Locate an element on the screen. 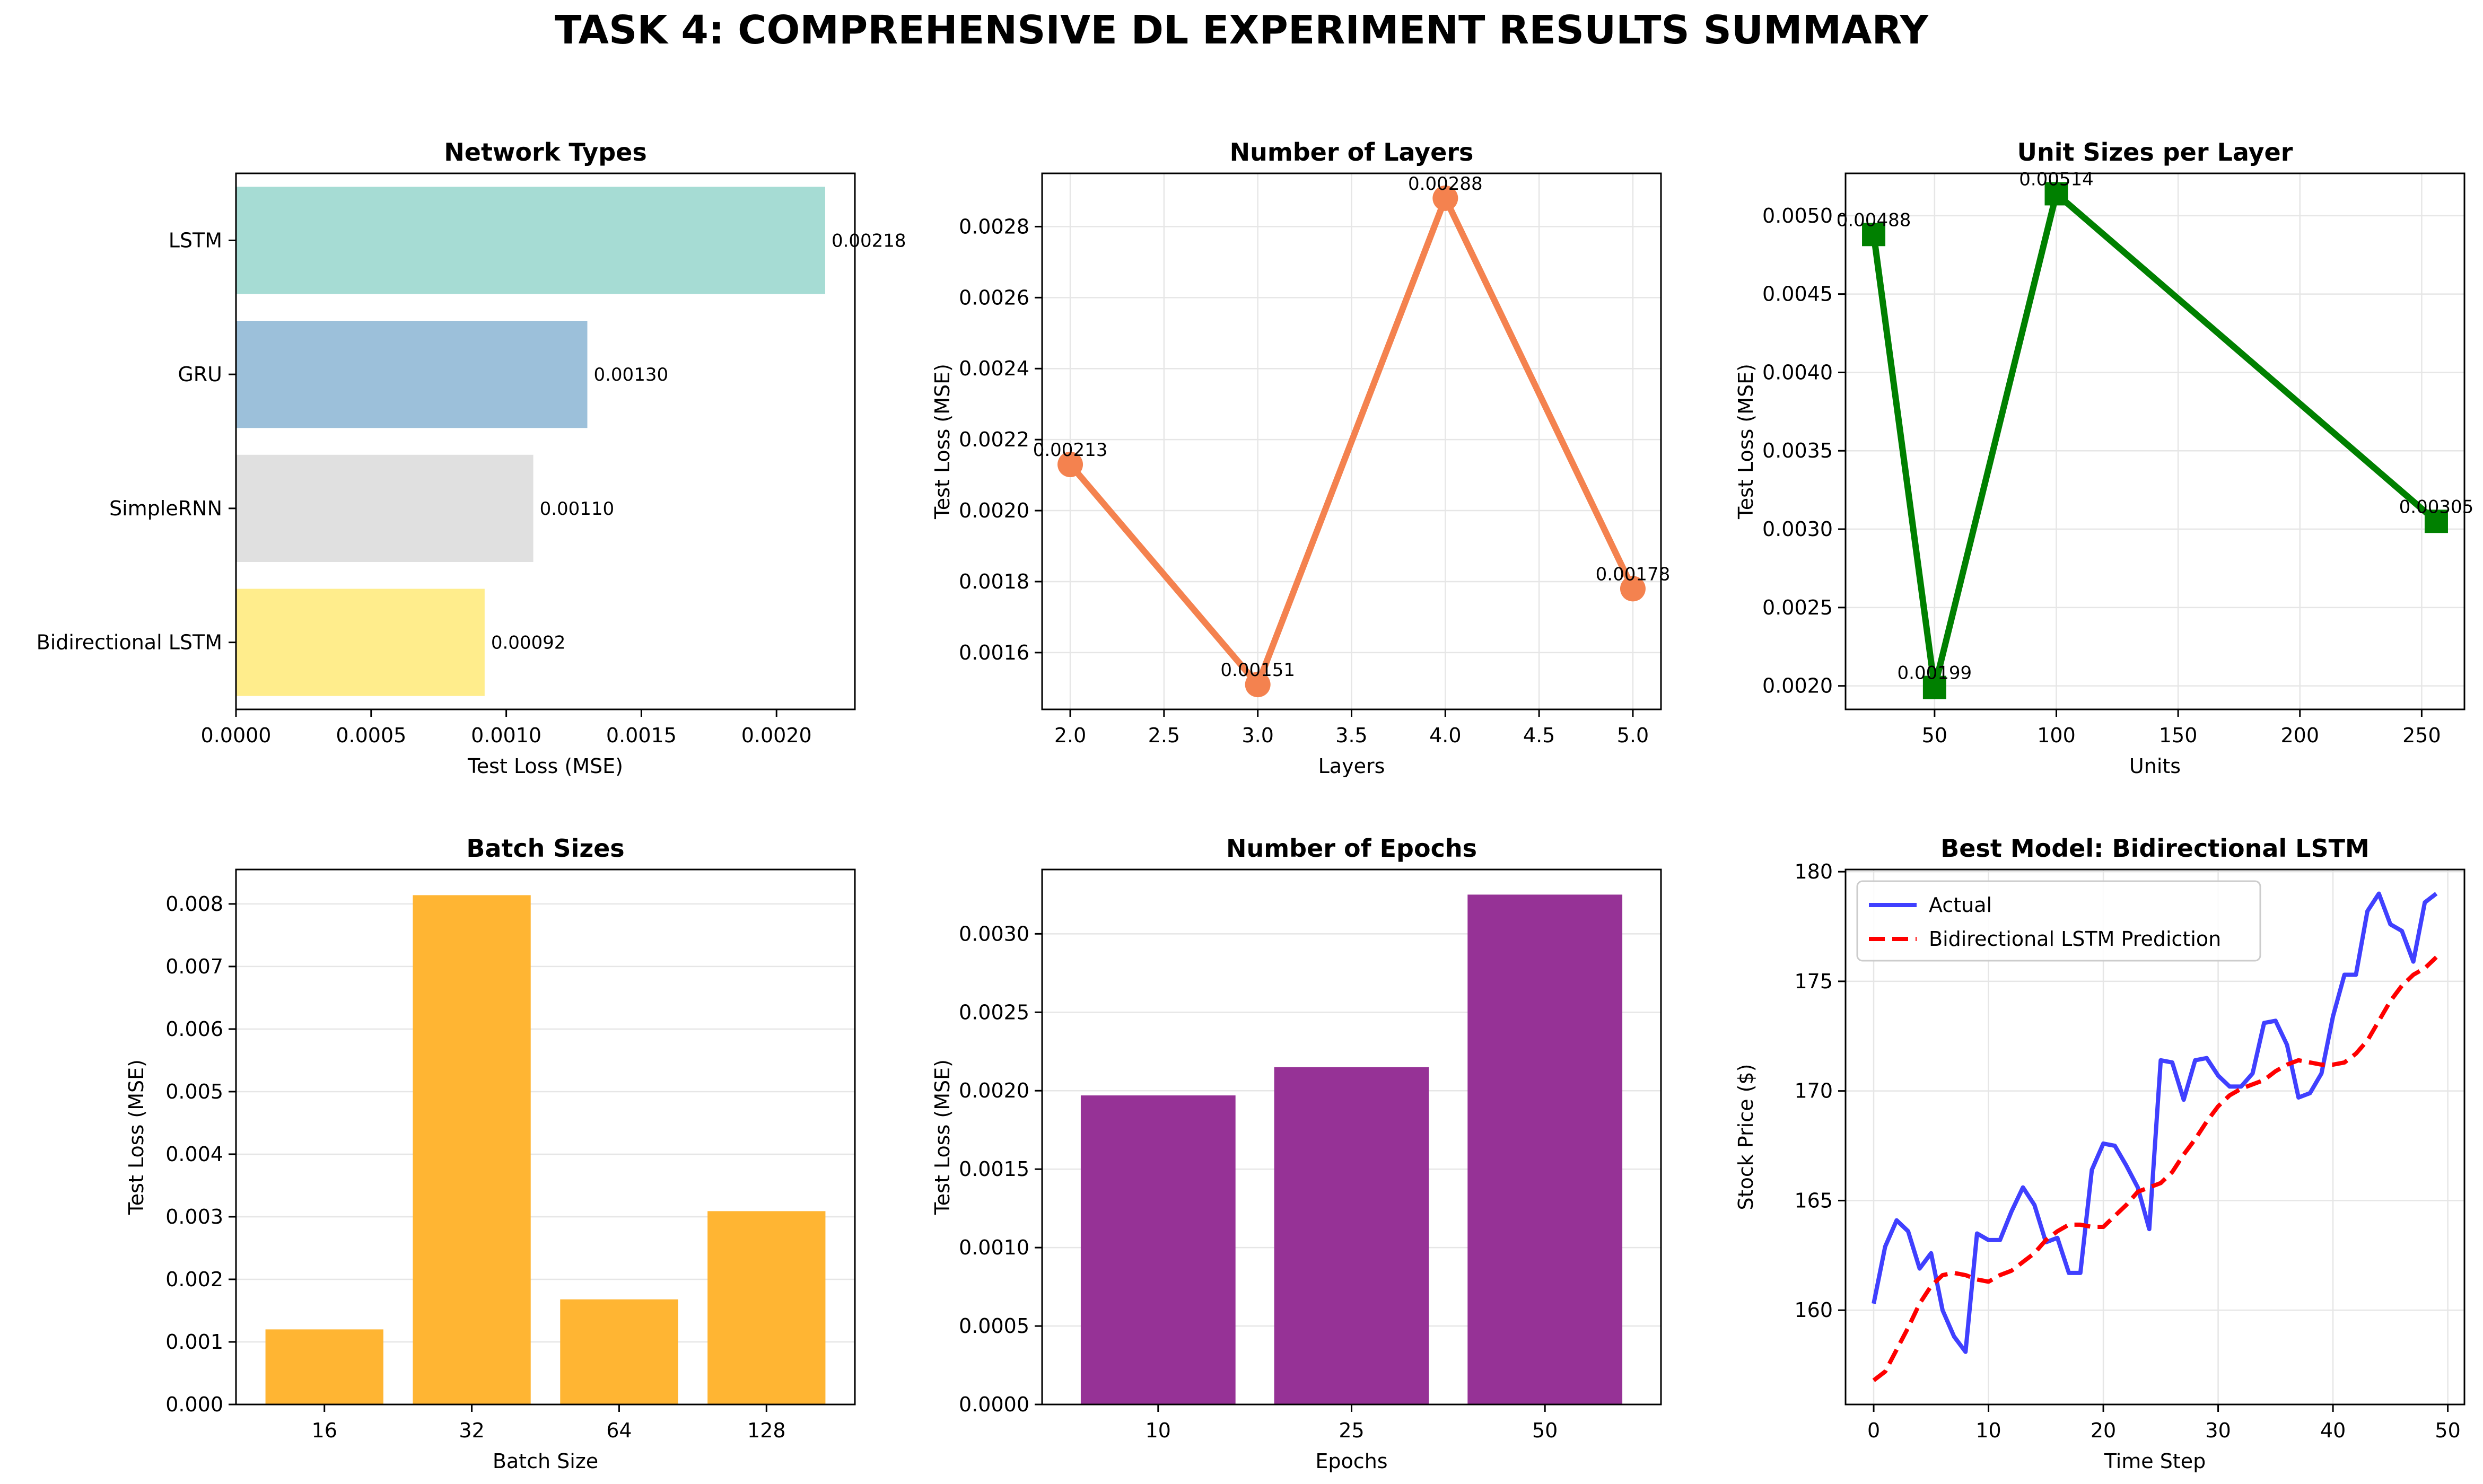 The height and width of the screenshot is (1484, 2483). y-tick-label: 0.0022 is located at coordinates (994, 440).